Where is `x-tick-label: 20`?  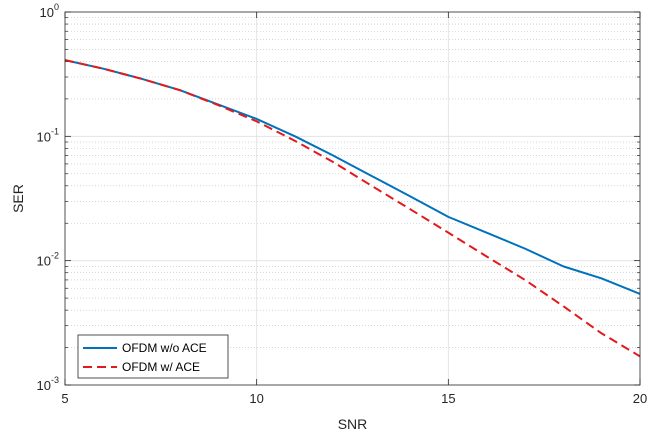 x-tick-label: 20 is located at coordinates (640, 398).